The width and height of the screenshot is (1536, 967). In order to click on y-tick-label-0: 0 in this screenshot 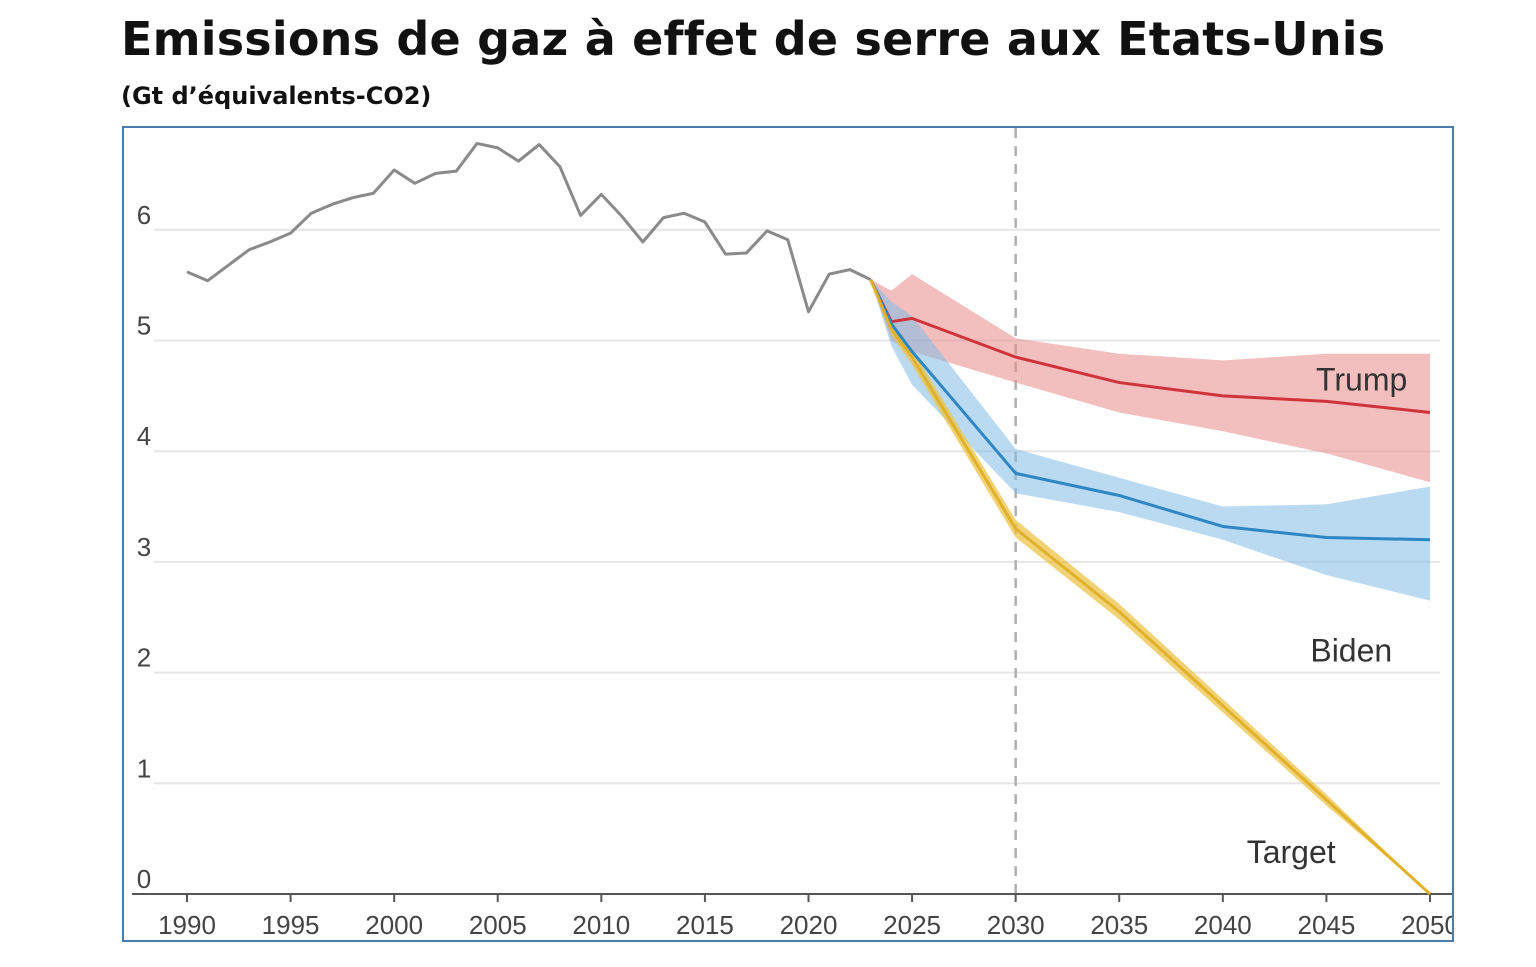, I will do `click(144, 879)`.